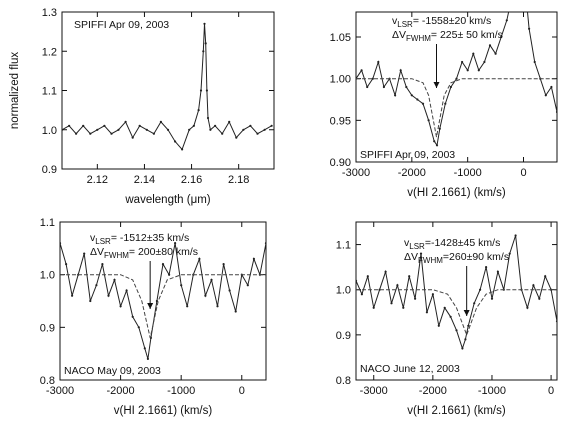 The height and width of the screenshot is (428, 570). Describe the element at coordinates (121, 25) in the screenshot. I see `instrument-date-label: SPIFFI Apr 09, 2003` at that location.